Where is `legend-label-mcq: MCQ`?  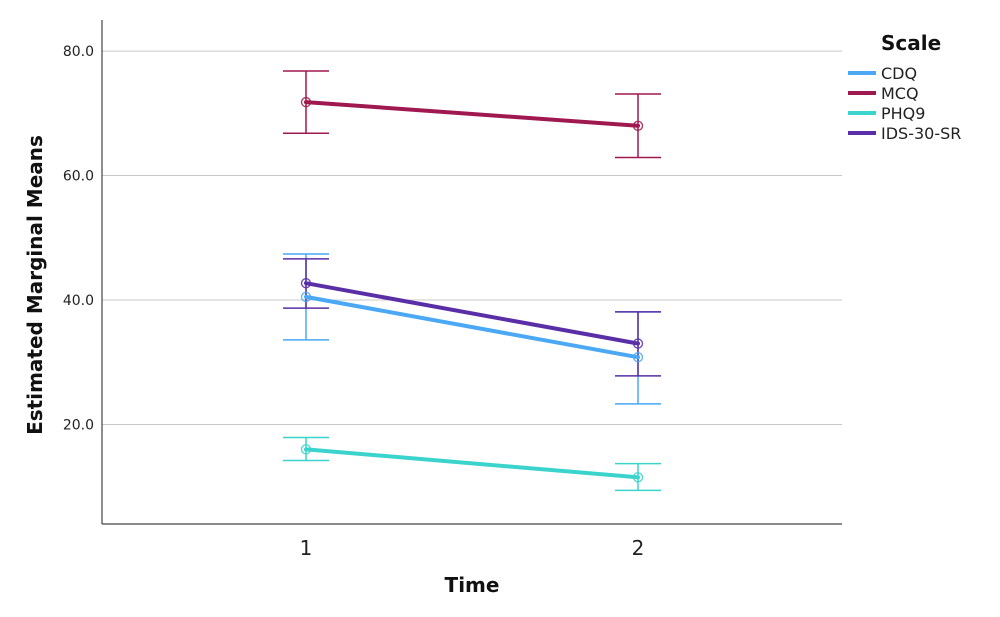 legend-label-mcq: MCQ is located at coordinates (900, 93).